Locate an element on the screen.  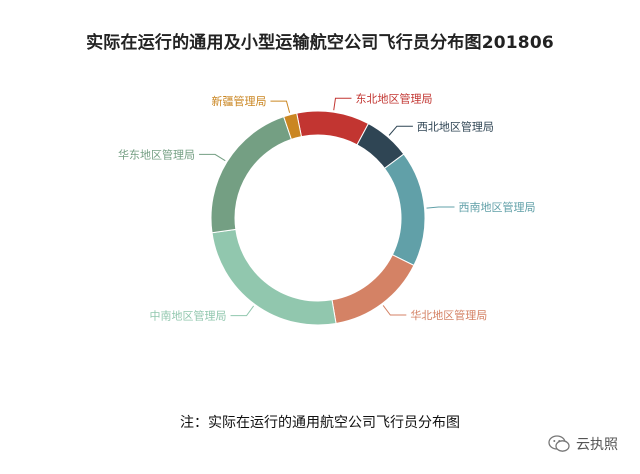
slice-label: 西北地区管理局 is located at coordinates (455, 126).